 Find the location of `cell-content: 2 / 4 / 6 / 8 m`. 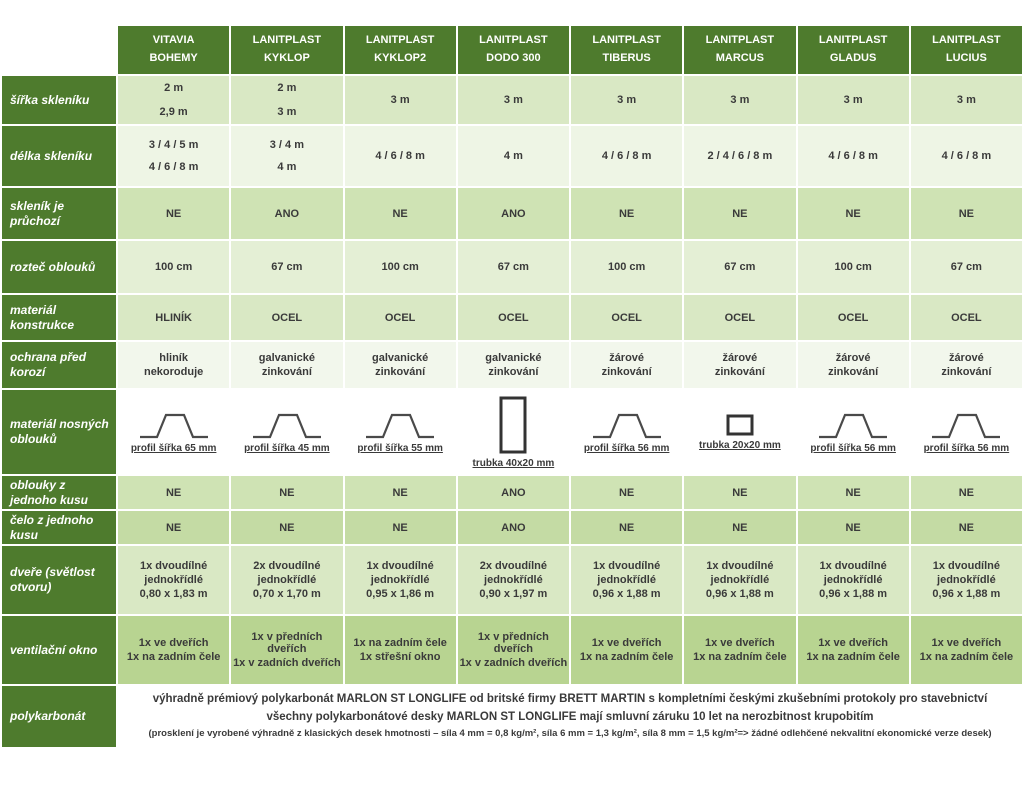

cell-content: 2 / 4 / 6 / 8 m is located at coordinates (739, 156).